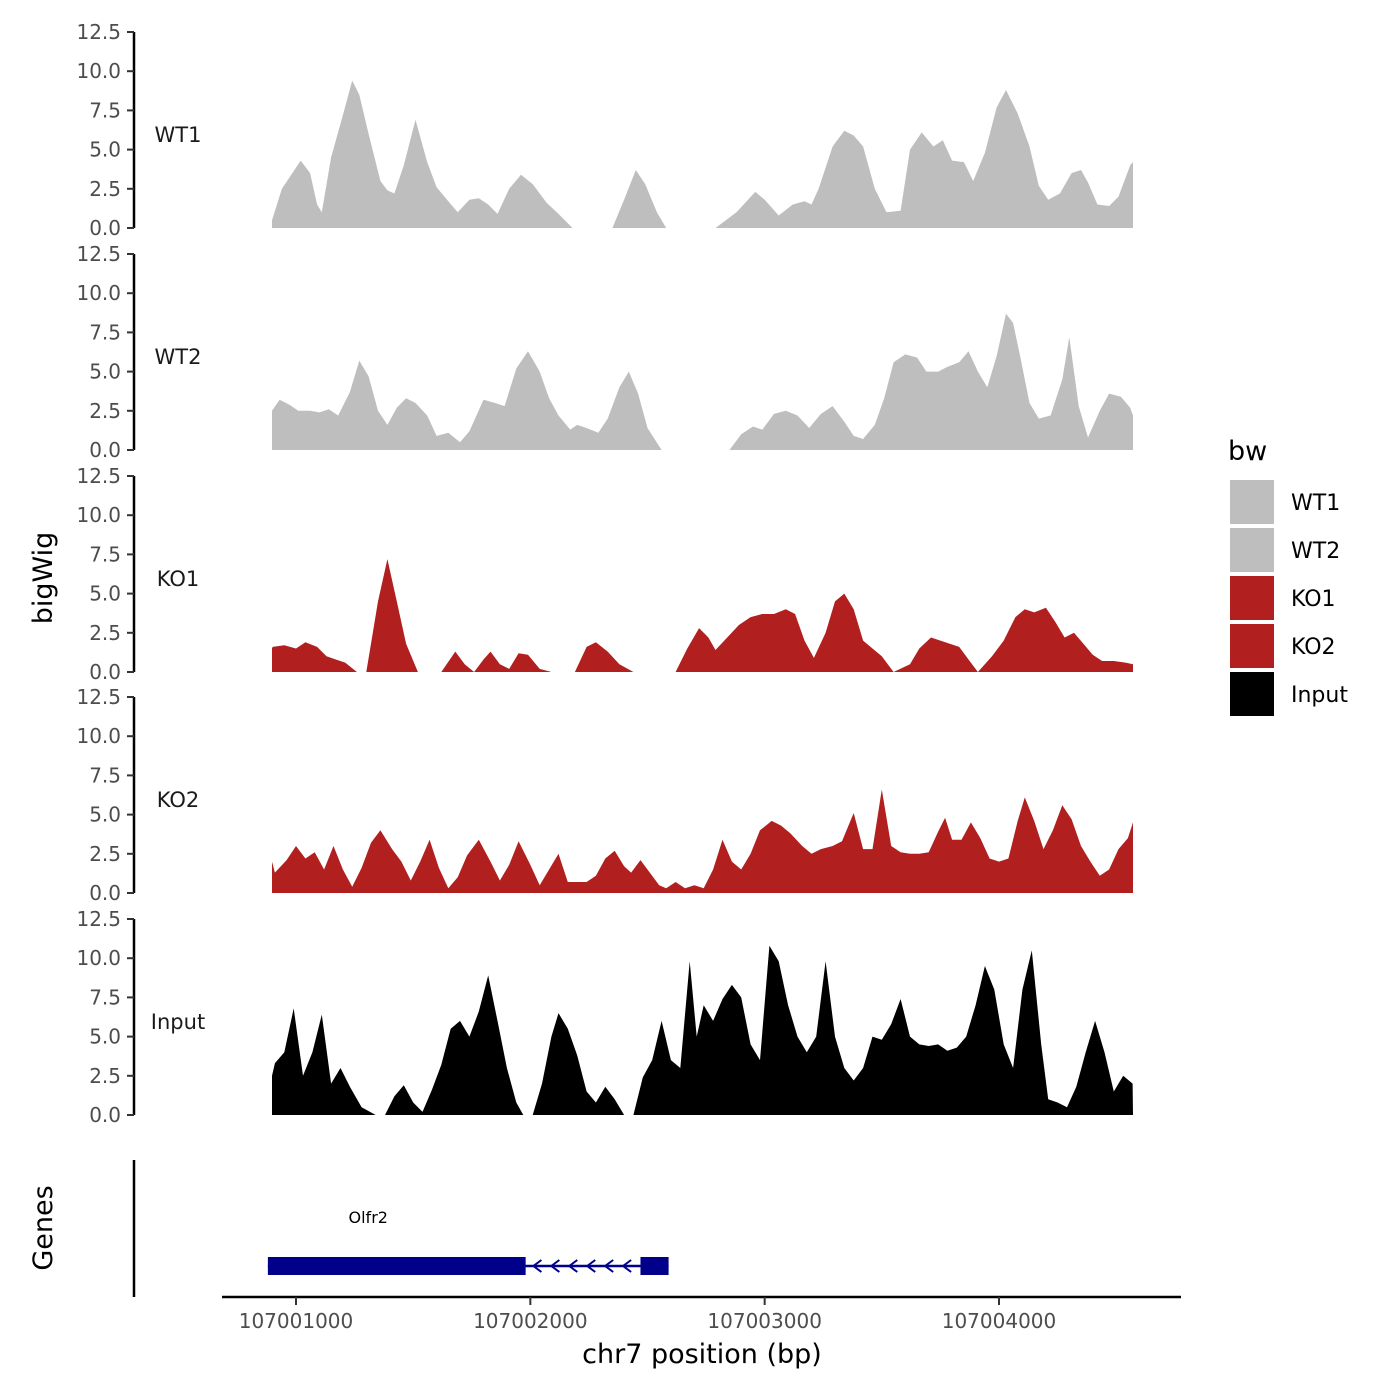  Describe the element at coordinates (1319, 695) in the screenshot. I see `legend-label-Input: Input` at that location.